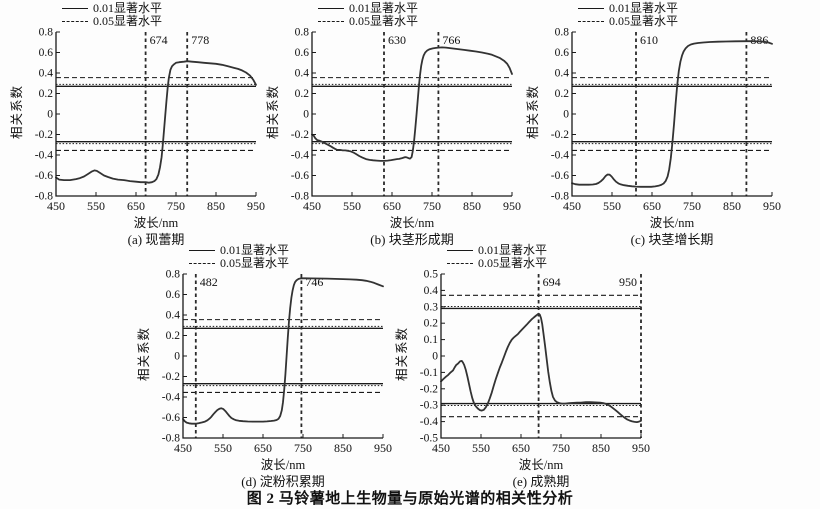 The width and height of the screenshot is (820, 509). What do you see at coordinates (431, 275) in the screenshot?
I see `y-tick-label: 0.5` at bounding box center [431, 275].